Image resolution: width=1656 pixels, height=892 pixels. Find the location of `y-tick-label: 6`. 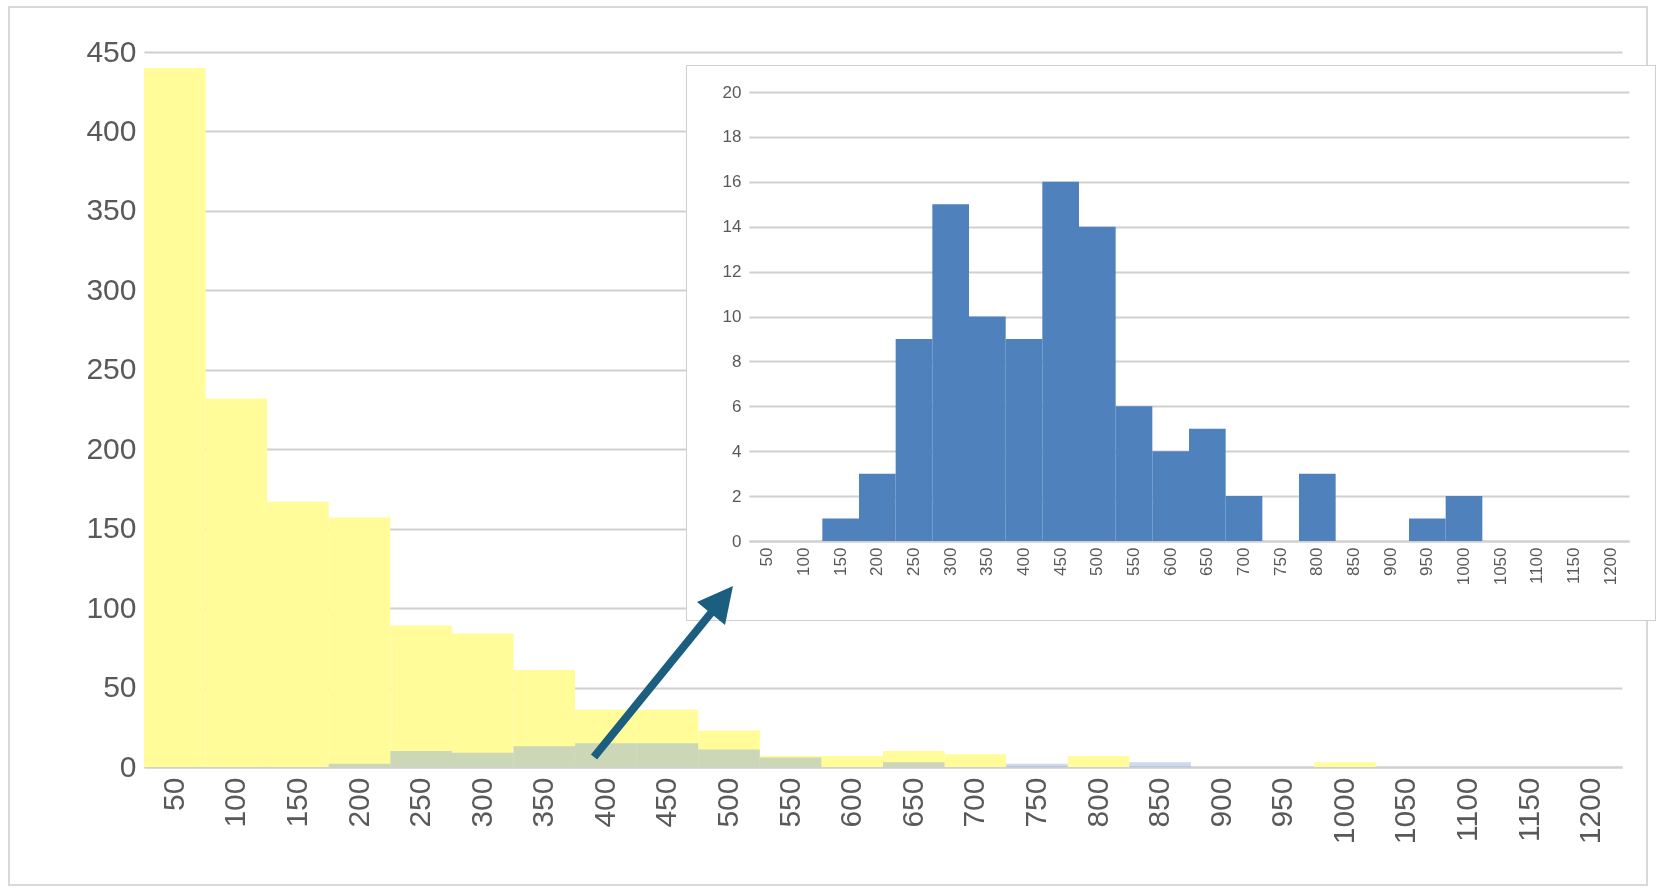

y-tick-label: 6 is located at coordinates (737, 406).